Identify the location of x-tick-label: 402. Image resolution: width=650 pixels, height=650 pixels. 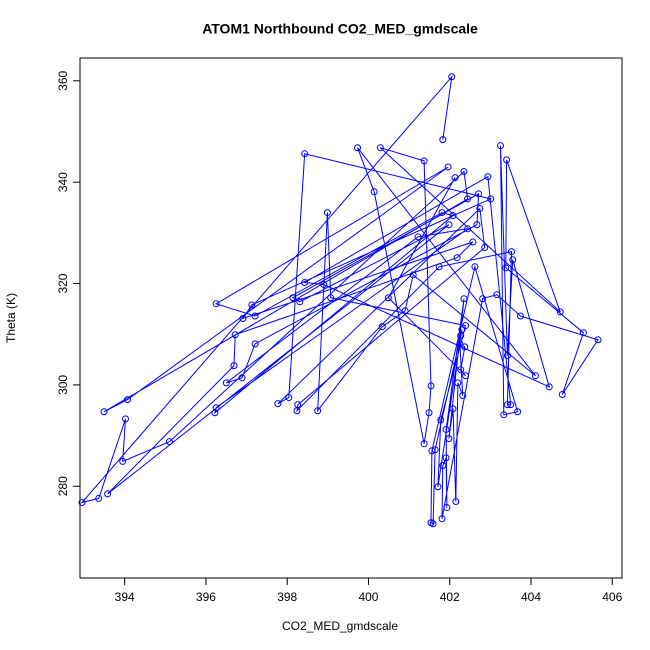
(450, 597).